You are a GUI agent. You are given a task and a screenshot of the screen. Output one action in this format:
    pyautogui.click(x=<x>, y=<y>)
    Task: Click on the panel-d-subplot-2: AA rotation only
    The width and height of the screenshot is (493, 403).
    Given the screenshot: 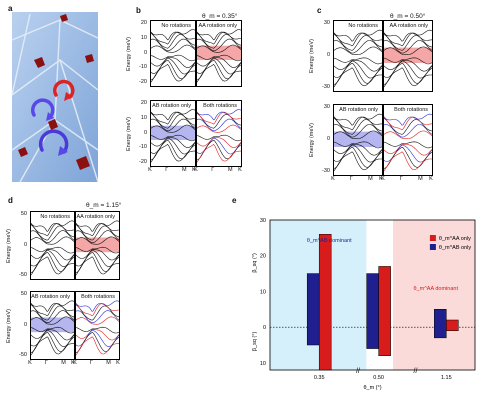 What is the action you would take?
    pyautogui.click(x=97, y=245)
    